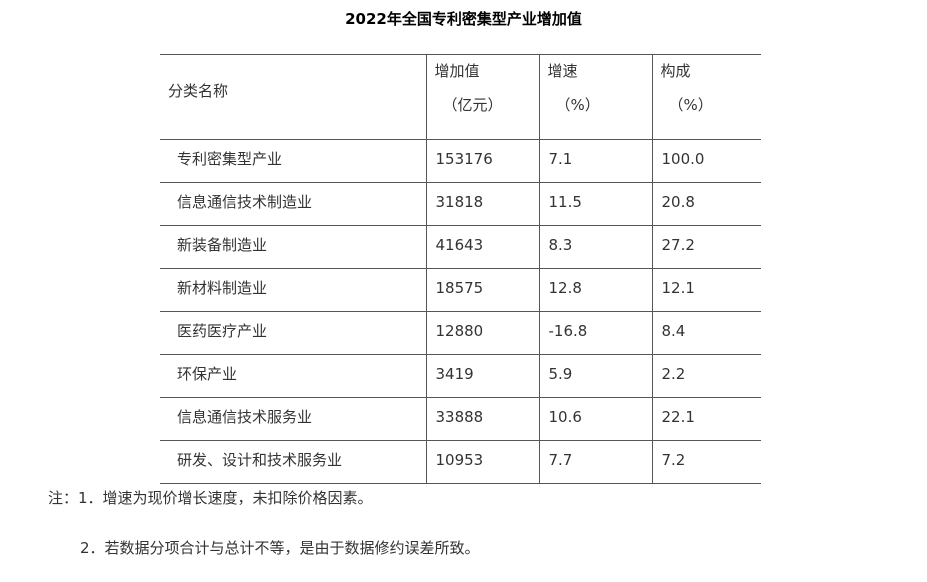 The height and width of the screenshot is (582, 927). I want to click on row-value-cell: 31818, so click(482, 204).